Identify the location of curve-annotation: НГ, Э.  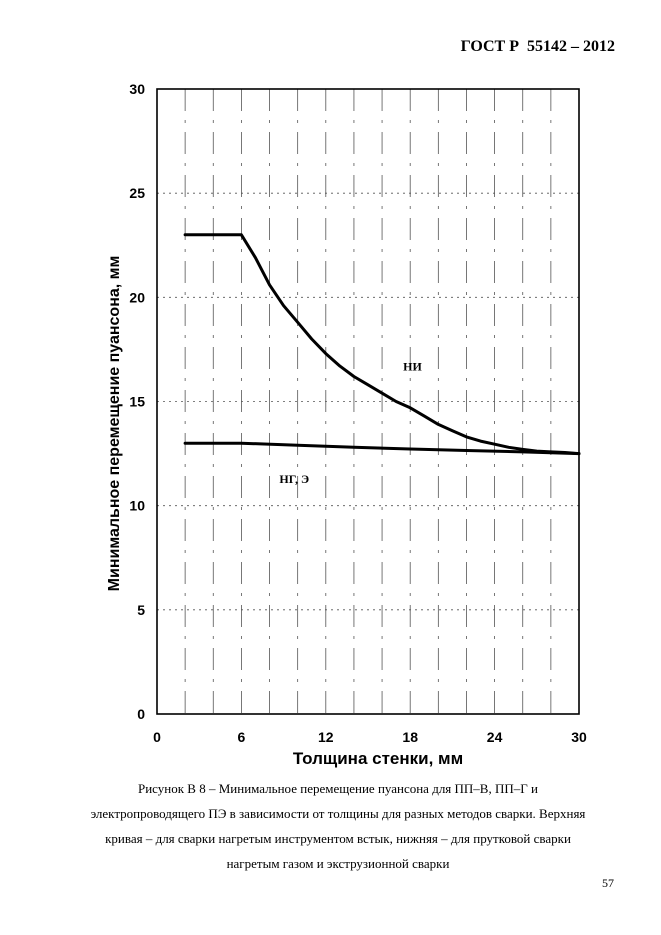
(294, 479).